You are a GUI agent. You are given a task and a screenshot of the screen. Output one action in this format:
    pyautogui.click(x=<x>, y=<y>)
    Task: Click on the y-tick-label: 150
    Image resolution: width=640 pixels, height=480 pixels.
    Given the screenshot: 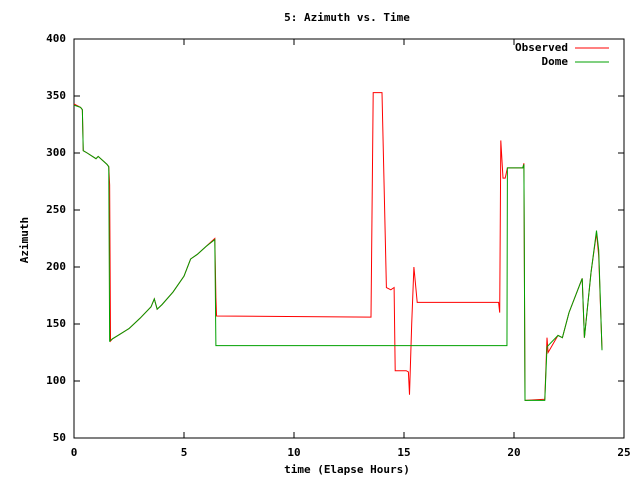 What is the action you would take?
    pyautogui.click(x=56, y=323)
    